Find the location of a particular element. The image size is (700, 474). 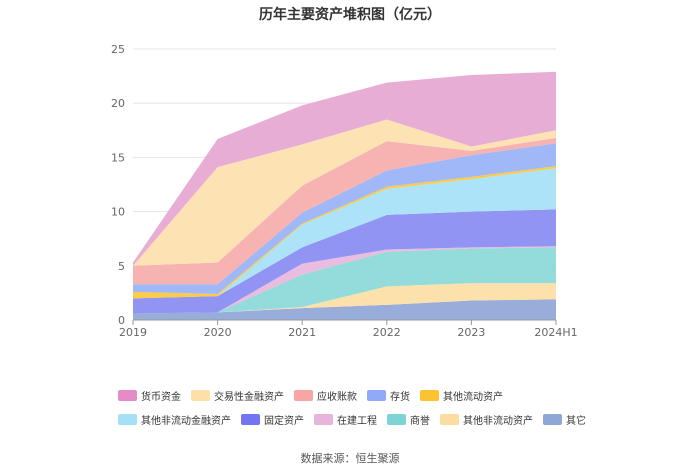

legend-item: 存货 is located at coordinates (388, 395).